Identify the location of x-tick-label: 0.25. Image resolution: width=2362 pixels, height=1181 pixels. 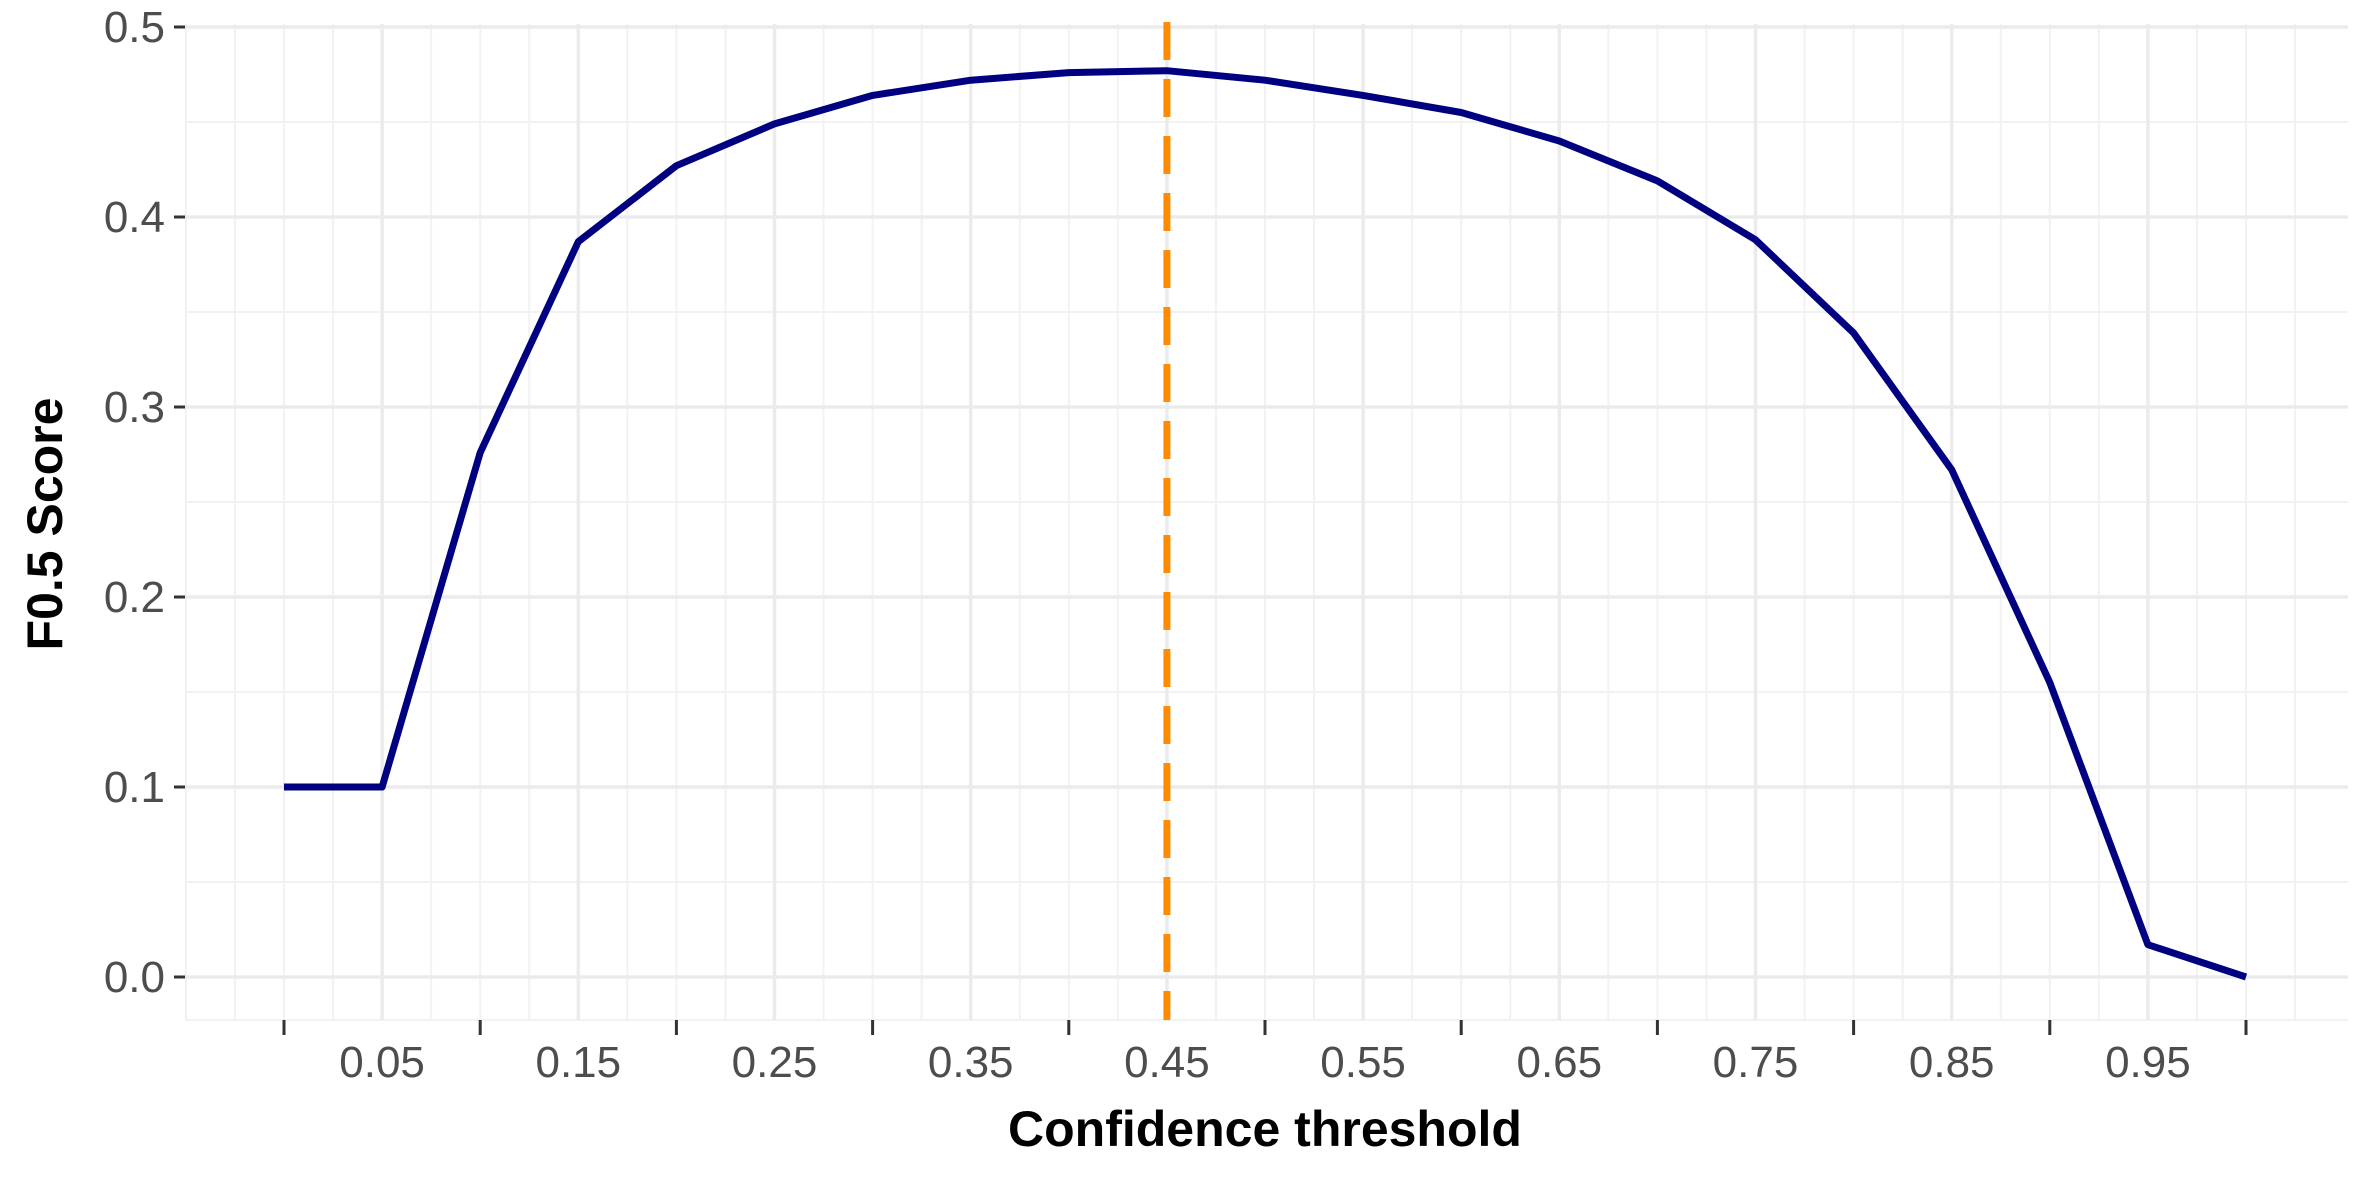
(775, 1062).